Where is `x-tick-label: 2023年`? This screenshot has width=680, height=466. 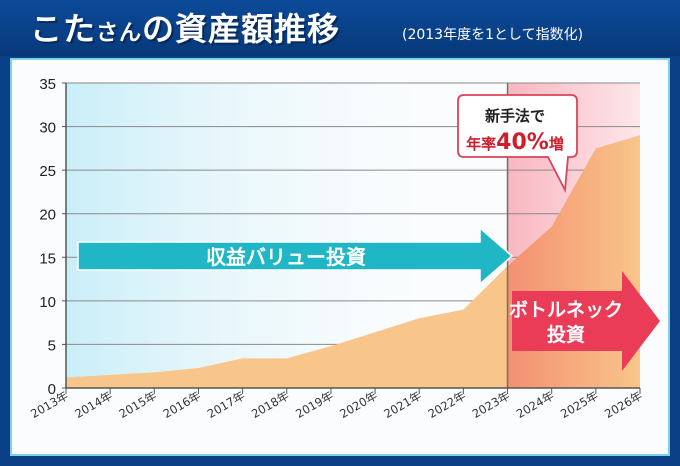 x-tick-label: 2023年 is located at coordinates (491, 404).